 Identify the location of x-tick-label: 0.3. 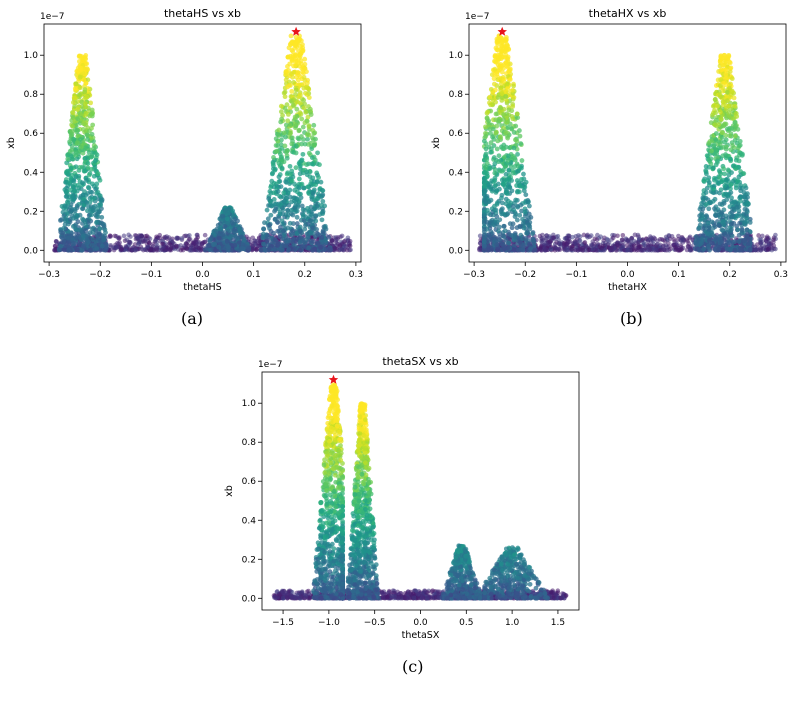
(356, 275).